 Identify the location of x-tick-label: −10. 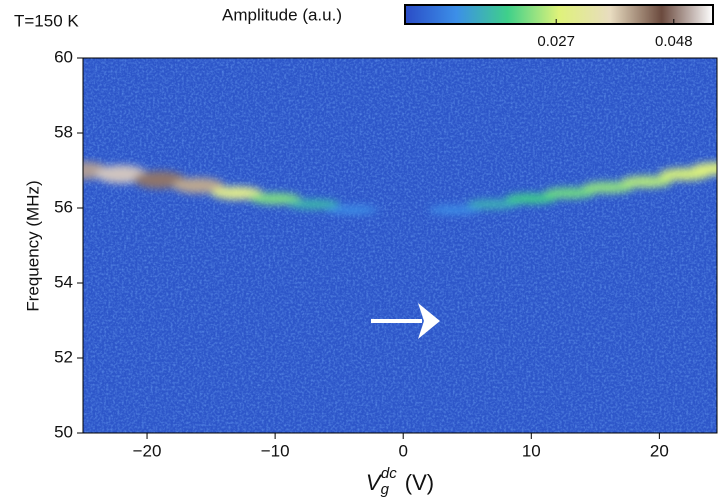
(275, 450).